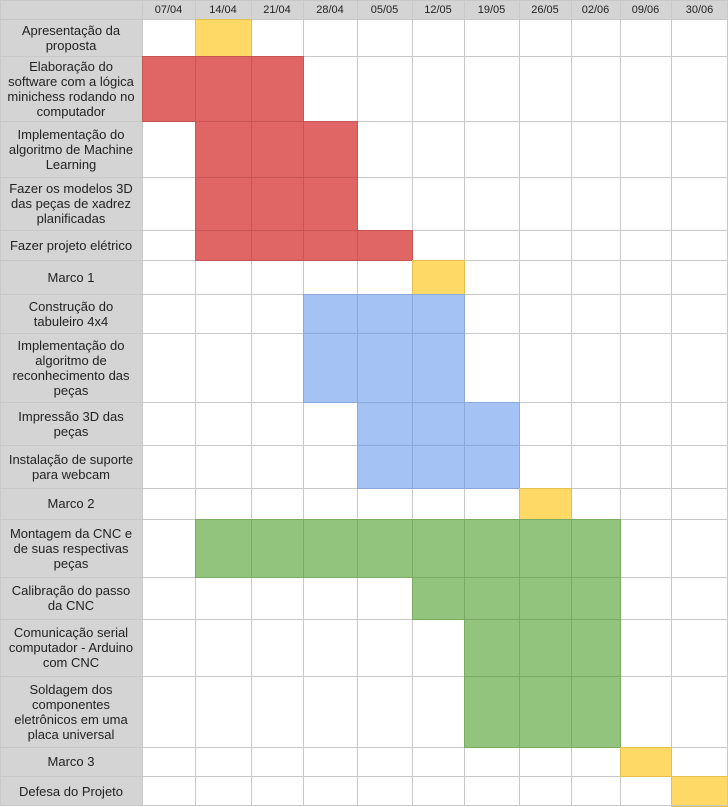 This screenshot has width=728, height=807. I want to click on task-label: Marco 3, so click(71, 761).